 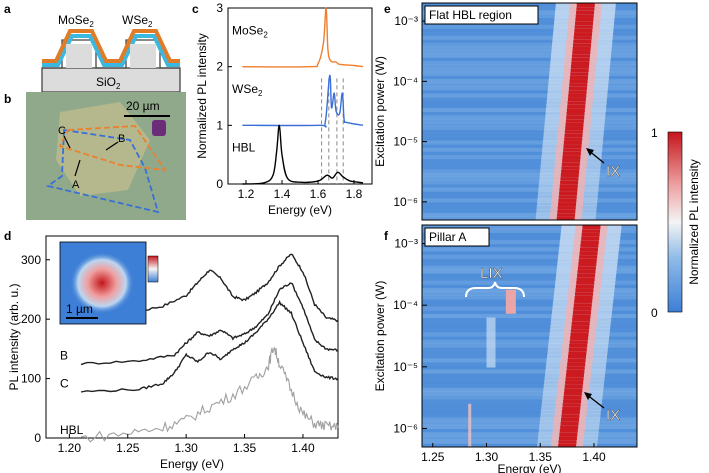 What do you see at coordinates (135, 20) in the screenshot?
I see `label-wse2: WSe` at bounding box center [135, 20].